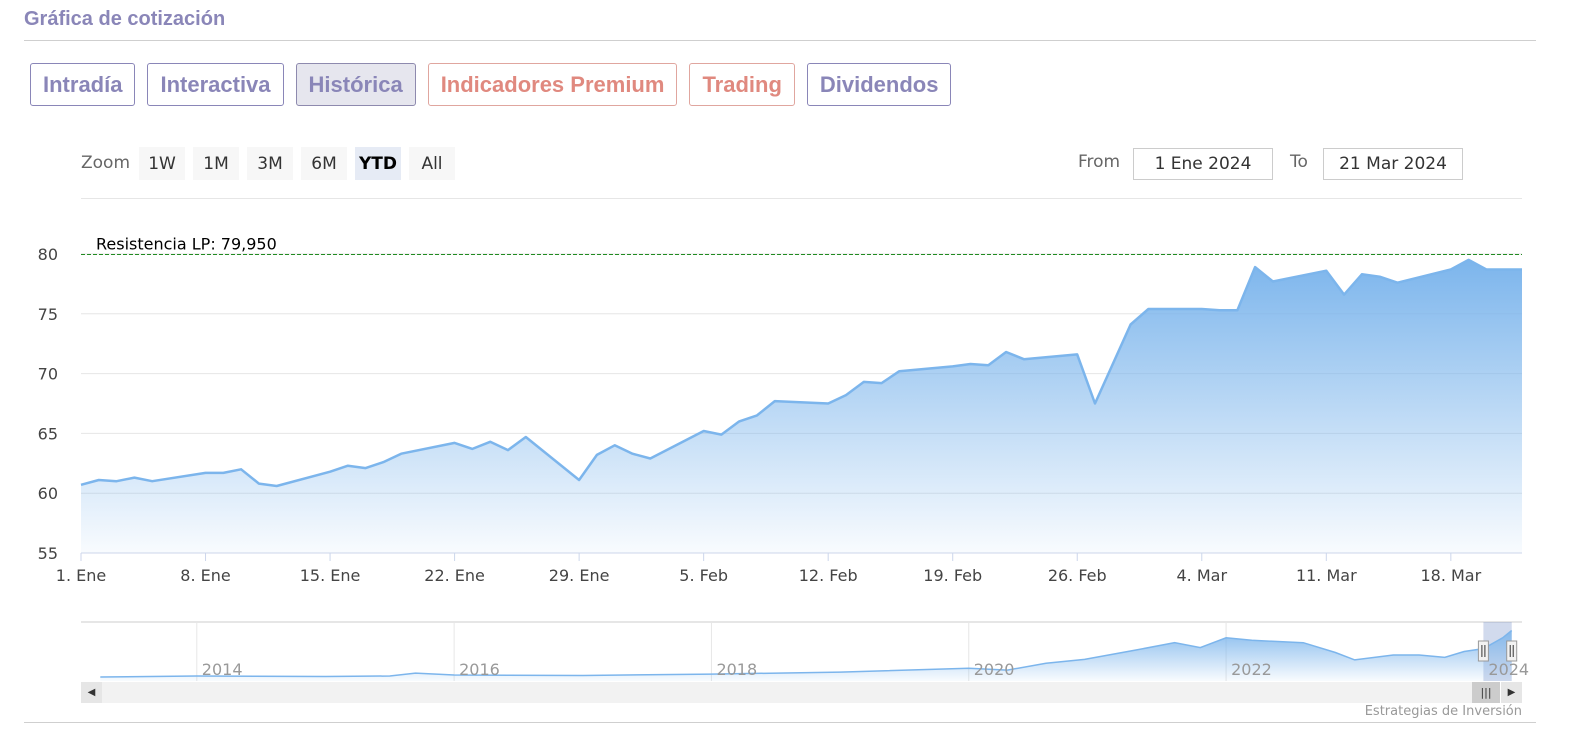 This screenshot has height=738, width=1592. What do you see at coordinates (780, 722) in the screenshot?
I see `bottom-divider` at bounding box center [780, 722].